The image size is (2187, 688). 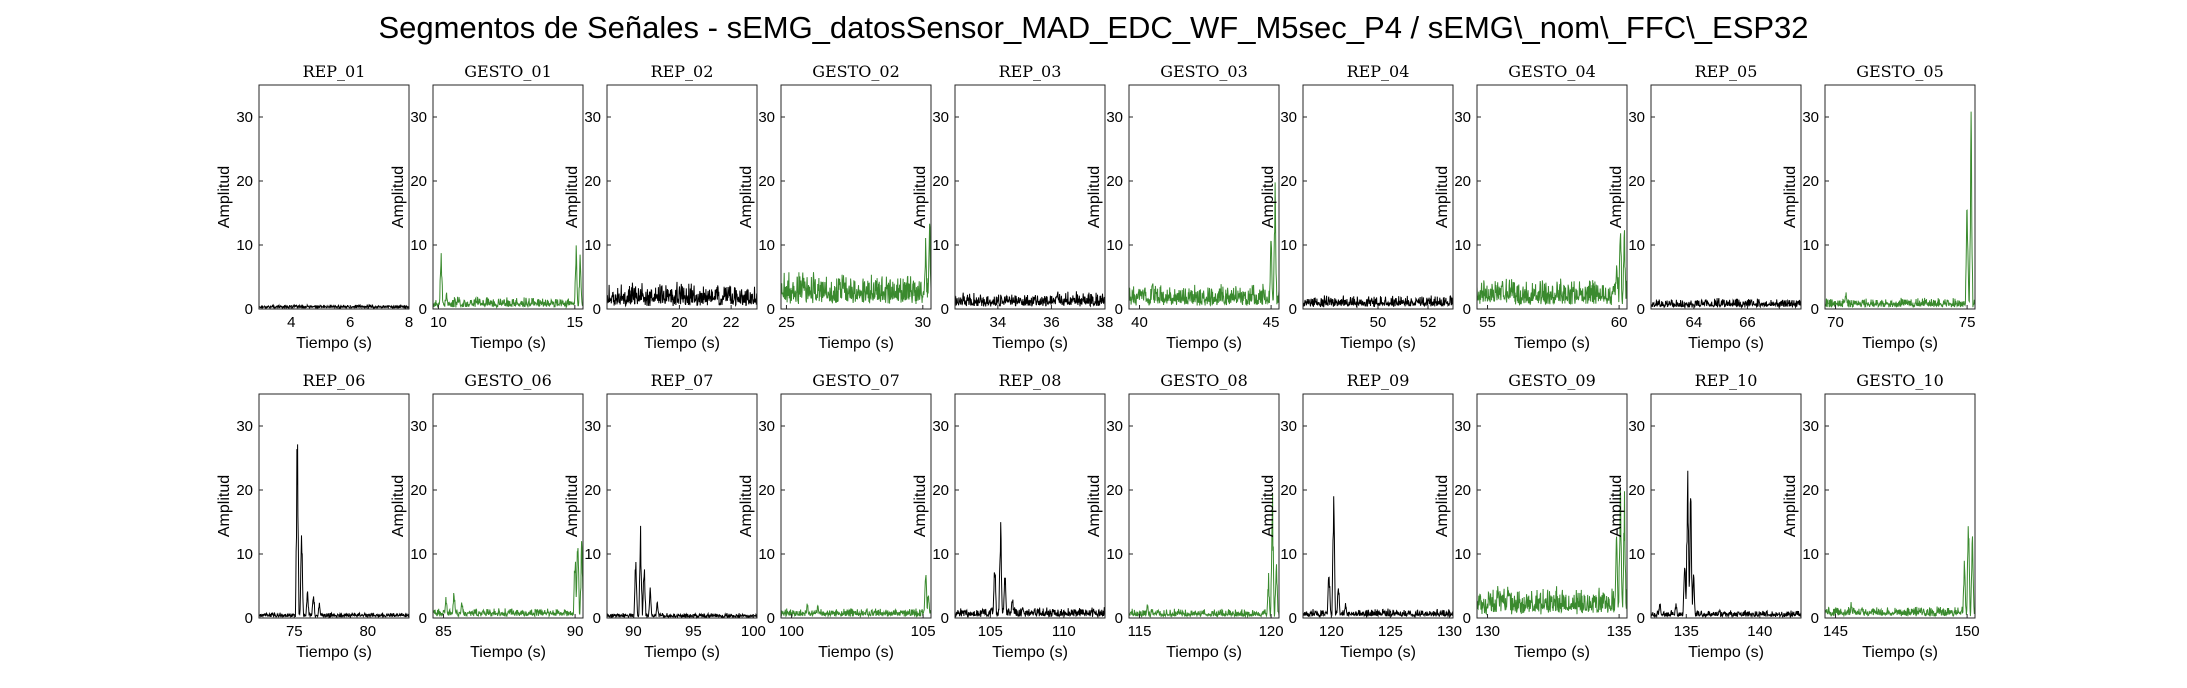 I want to click on x-tick-label: 8, so click(x=409, y=322).